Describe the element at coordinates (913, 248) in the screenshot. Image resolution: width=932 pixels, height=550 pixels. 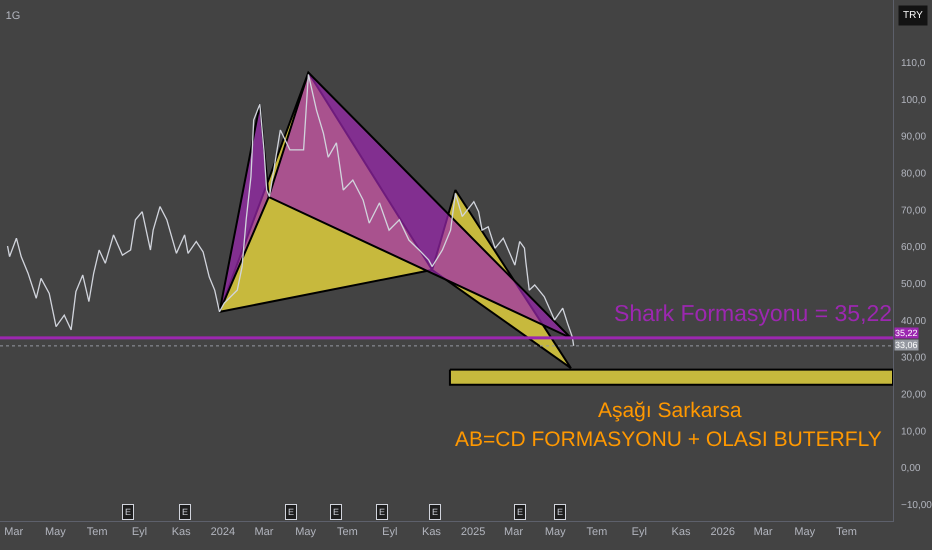
I see `y-tick-label: 60,00` at that location.